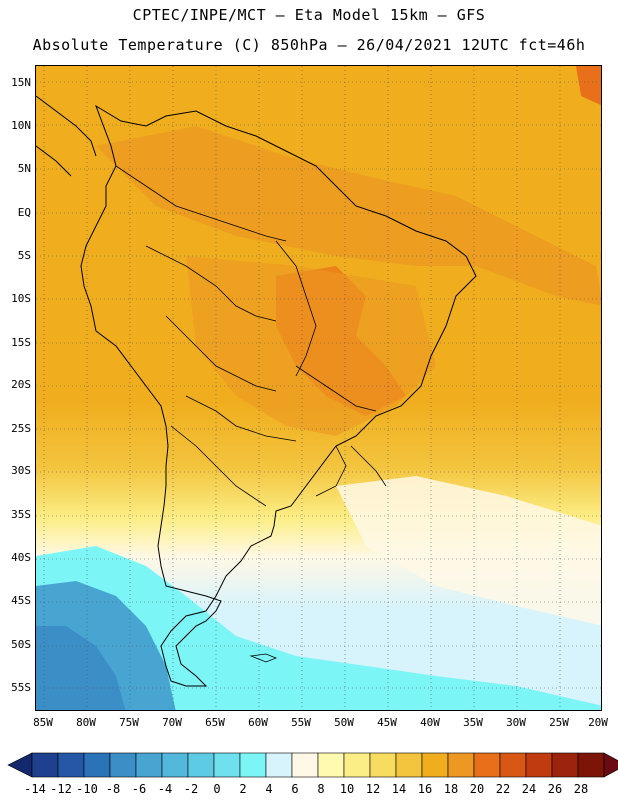 Image resolution: width=618 pixels, height=800 pixels. Describe the element at coordinates (20, 765) in the screenshot. I see `colorbar-min-arrow` at that location.